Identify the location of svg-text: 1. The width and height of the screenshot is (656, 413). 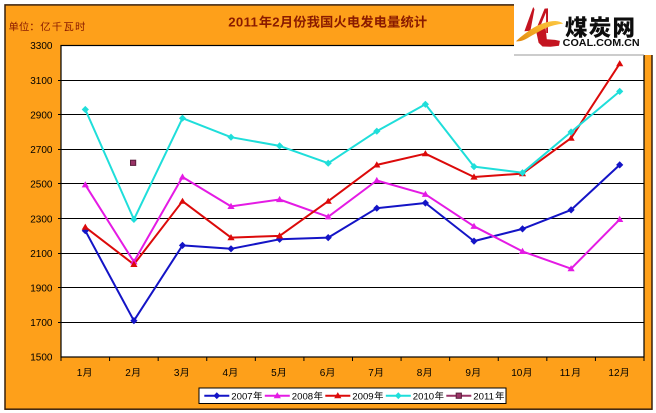
(80, 373).